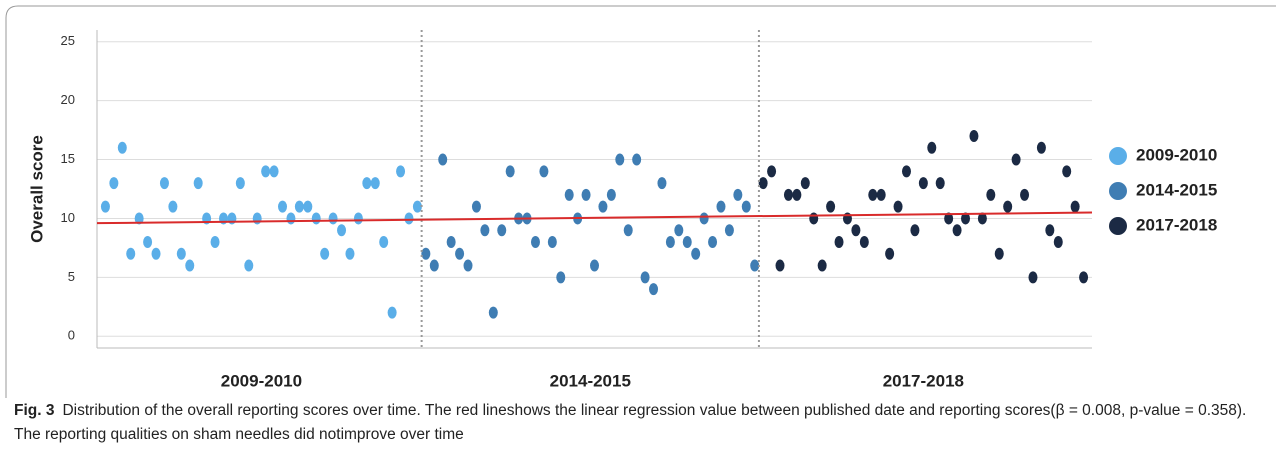 This screenshot has width=1282, height=455. I want to click on y-tick-label: 10, so click(68, 217).